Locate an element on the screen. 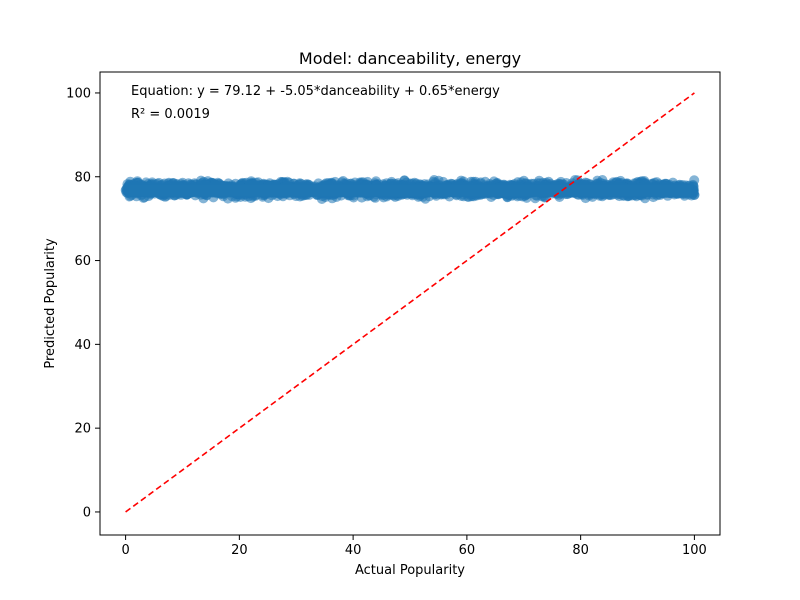 Image resolution: width=800 pixels, height=600 pixels. y-tick-label: 60 is located at coordinates (82, 261).